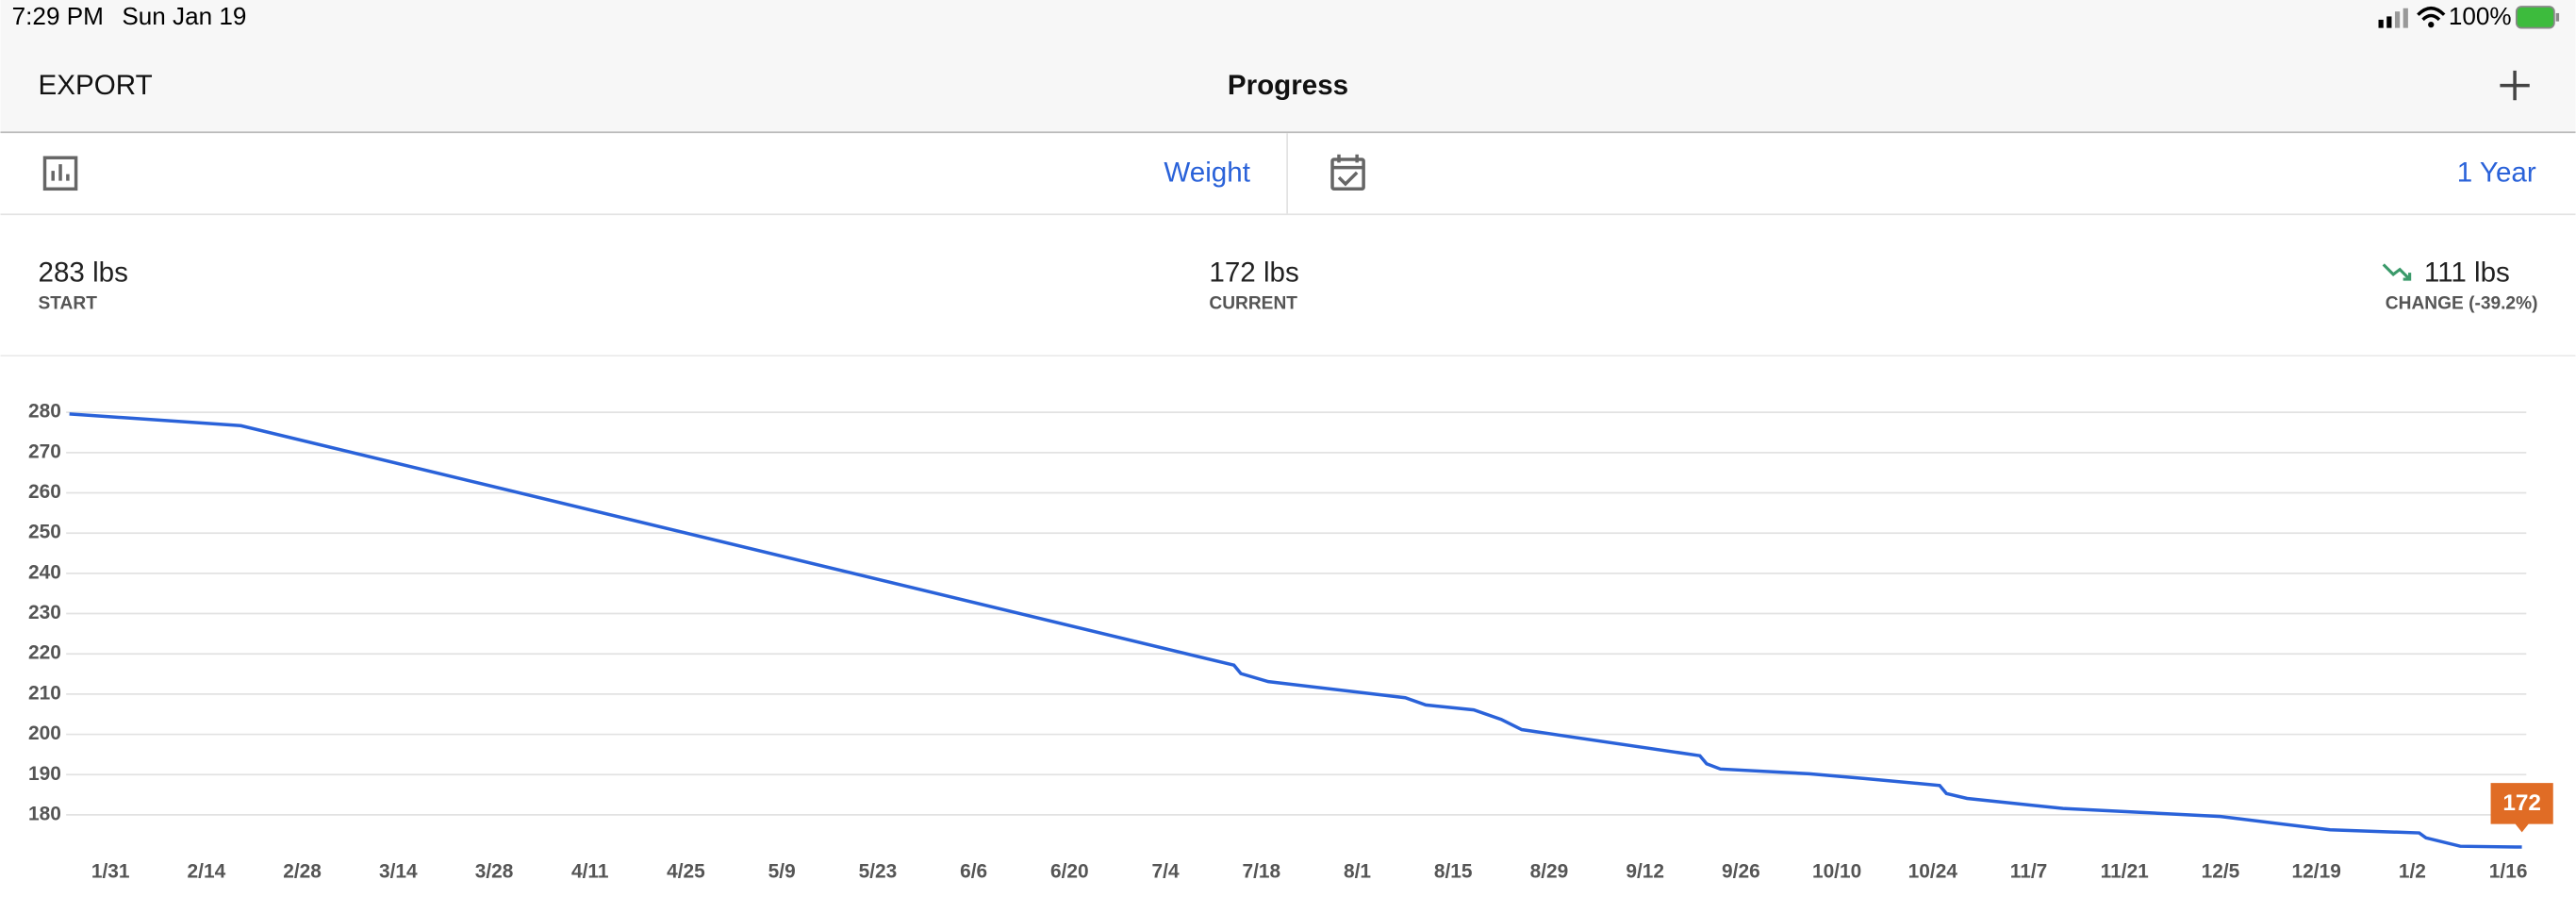  Describe the element at coordinates (2521, 803) in the screenshot. I see `tooltip-label: 172` at that location.